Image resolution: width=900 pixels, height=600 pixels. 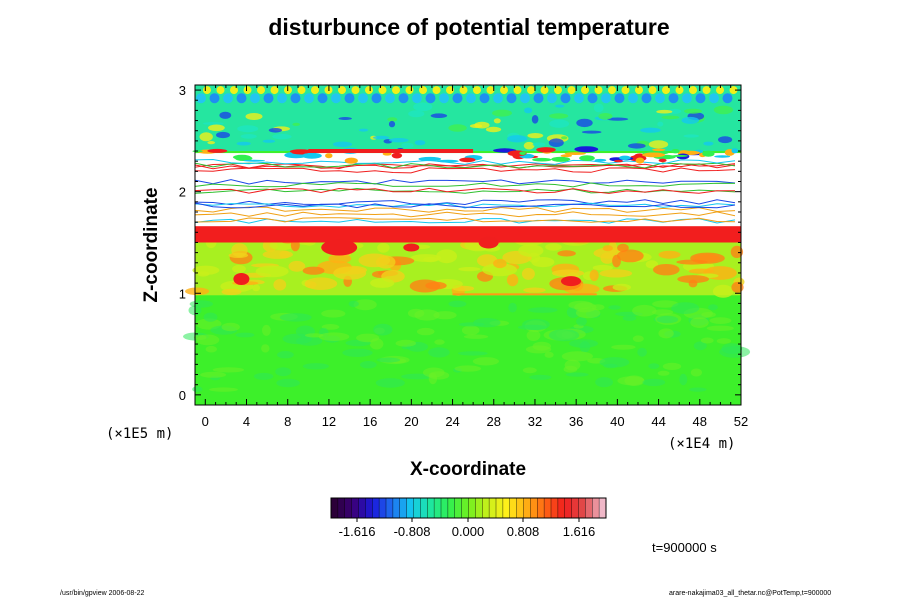 I want to click on colorbar: -1.616 -0.808 0.000 0.808 1.616, so click(x=468, y=518).